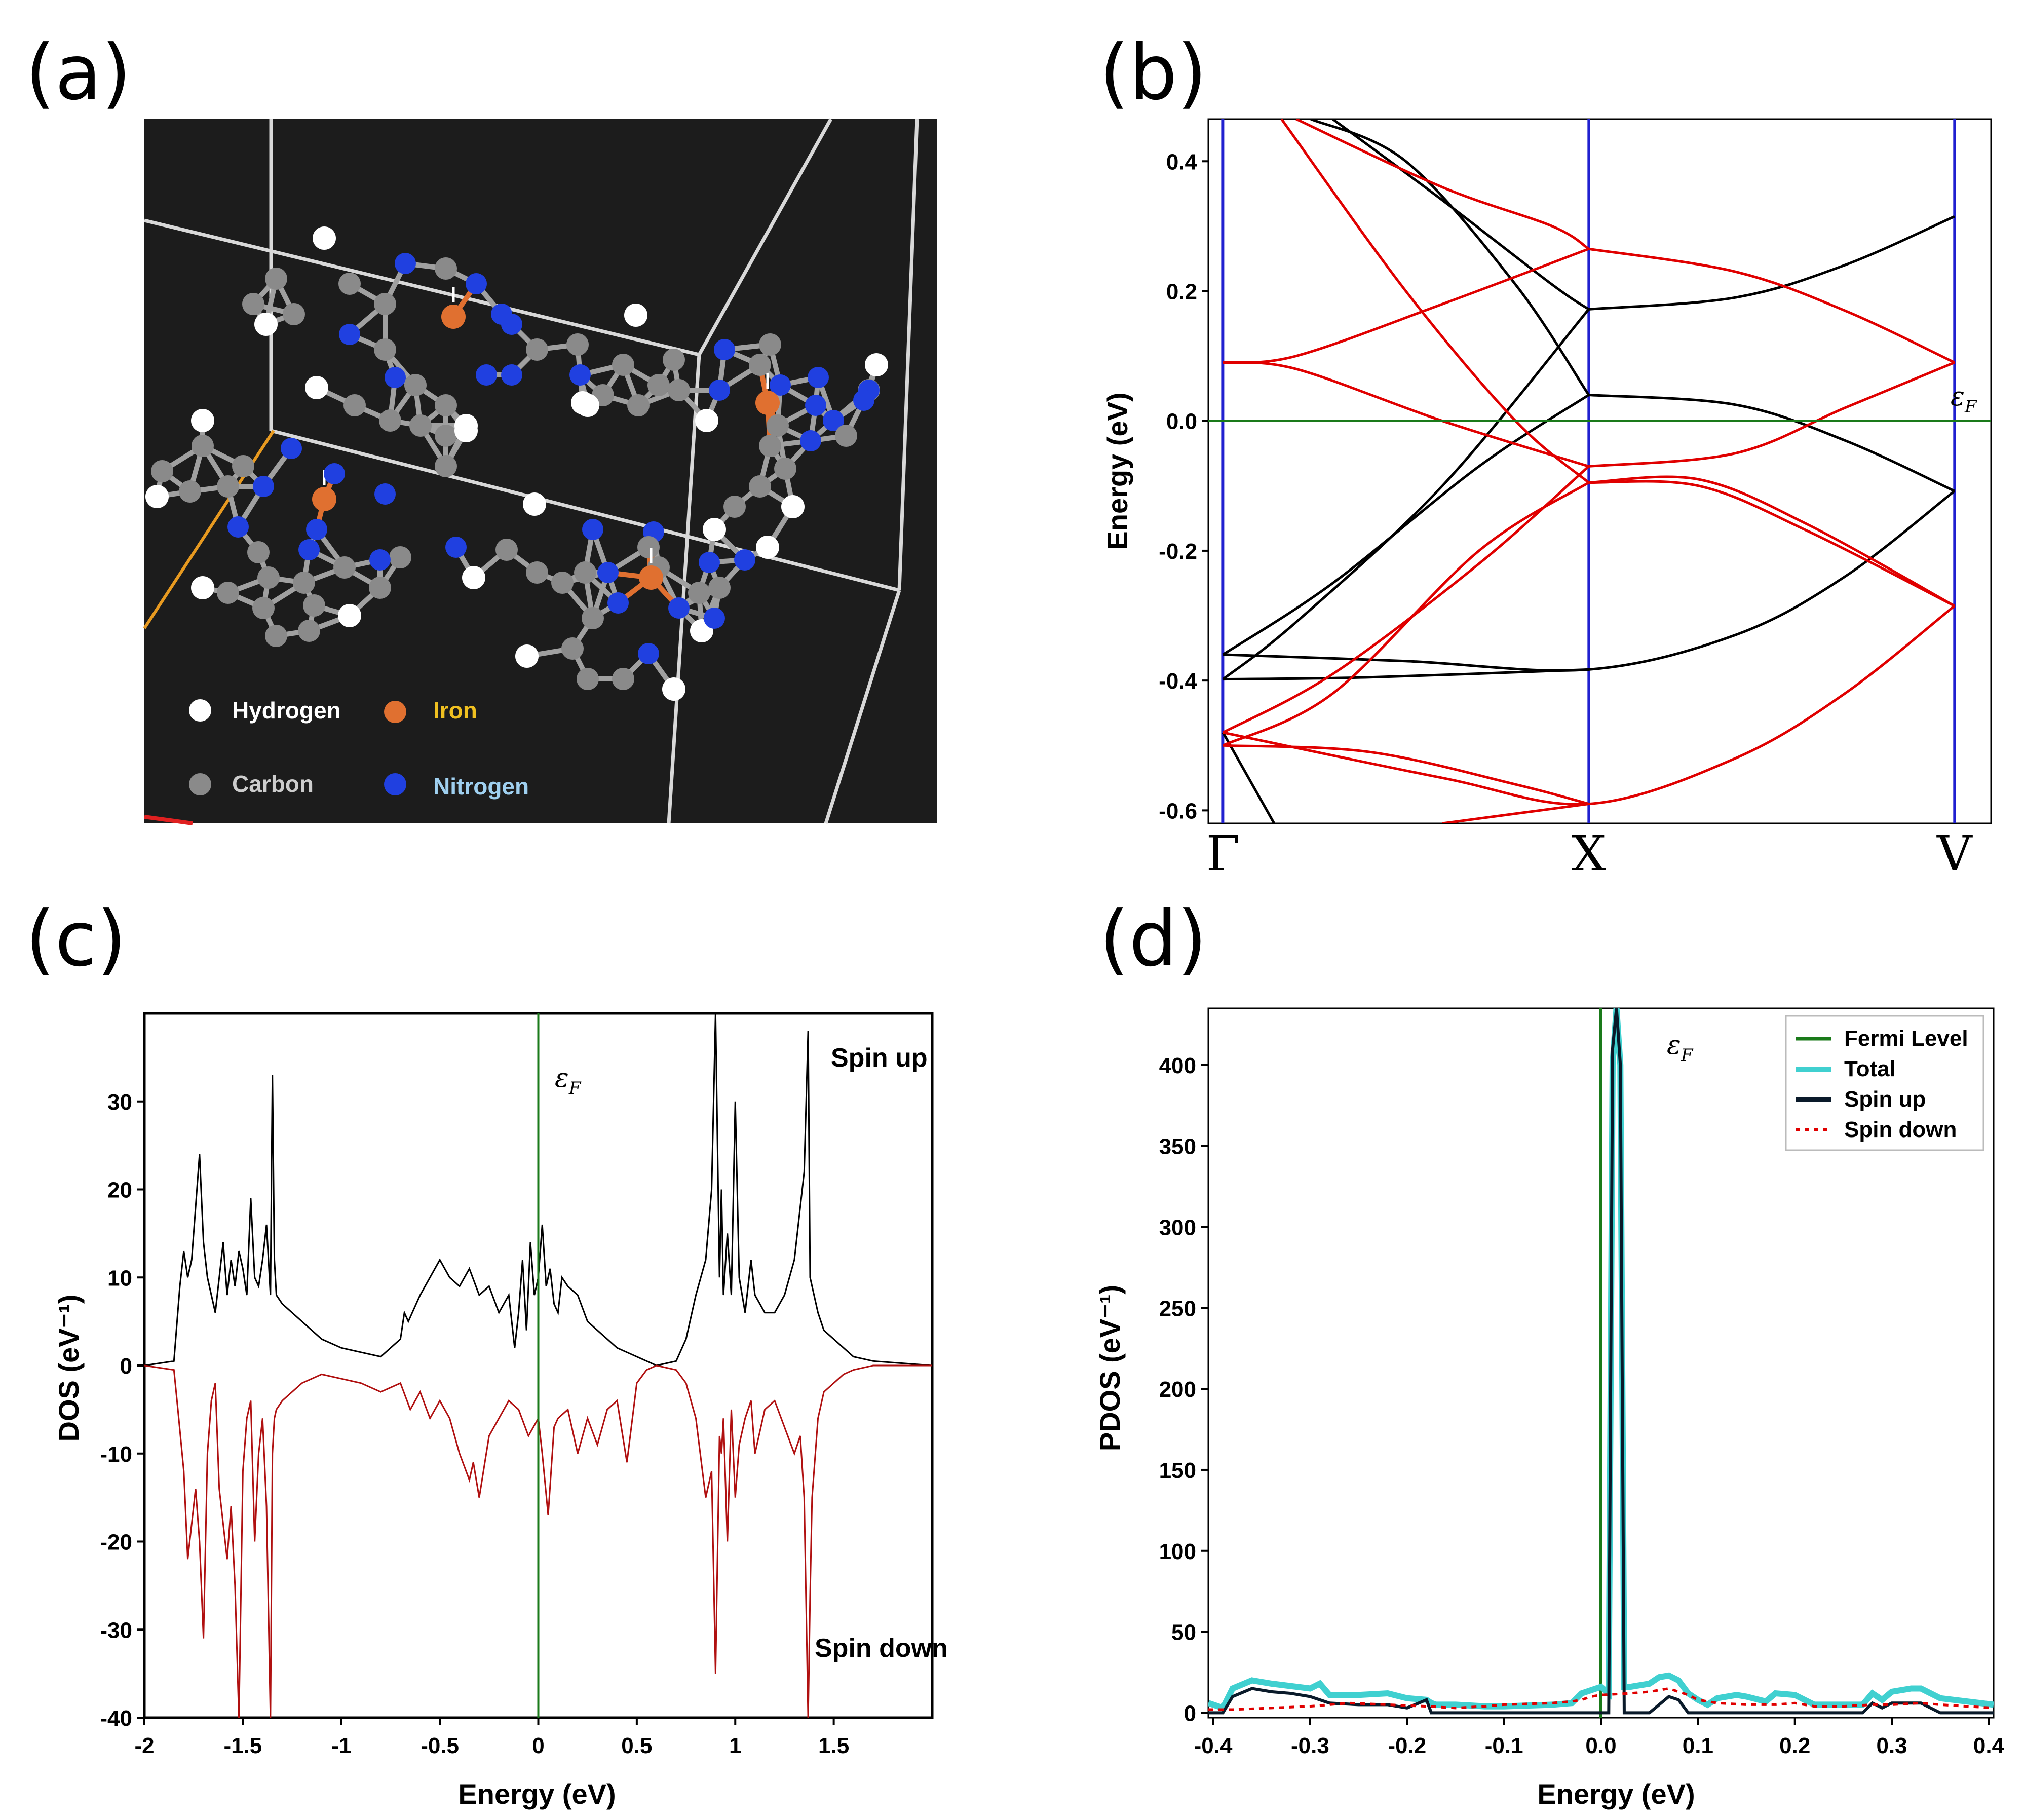 The height and width of the screenshot is (1820, 2024). What do you see at coordinates (1178, 681) in the screenshot?
I see `y-tick-label: -0.4` at bounding box center [1178, 681].